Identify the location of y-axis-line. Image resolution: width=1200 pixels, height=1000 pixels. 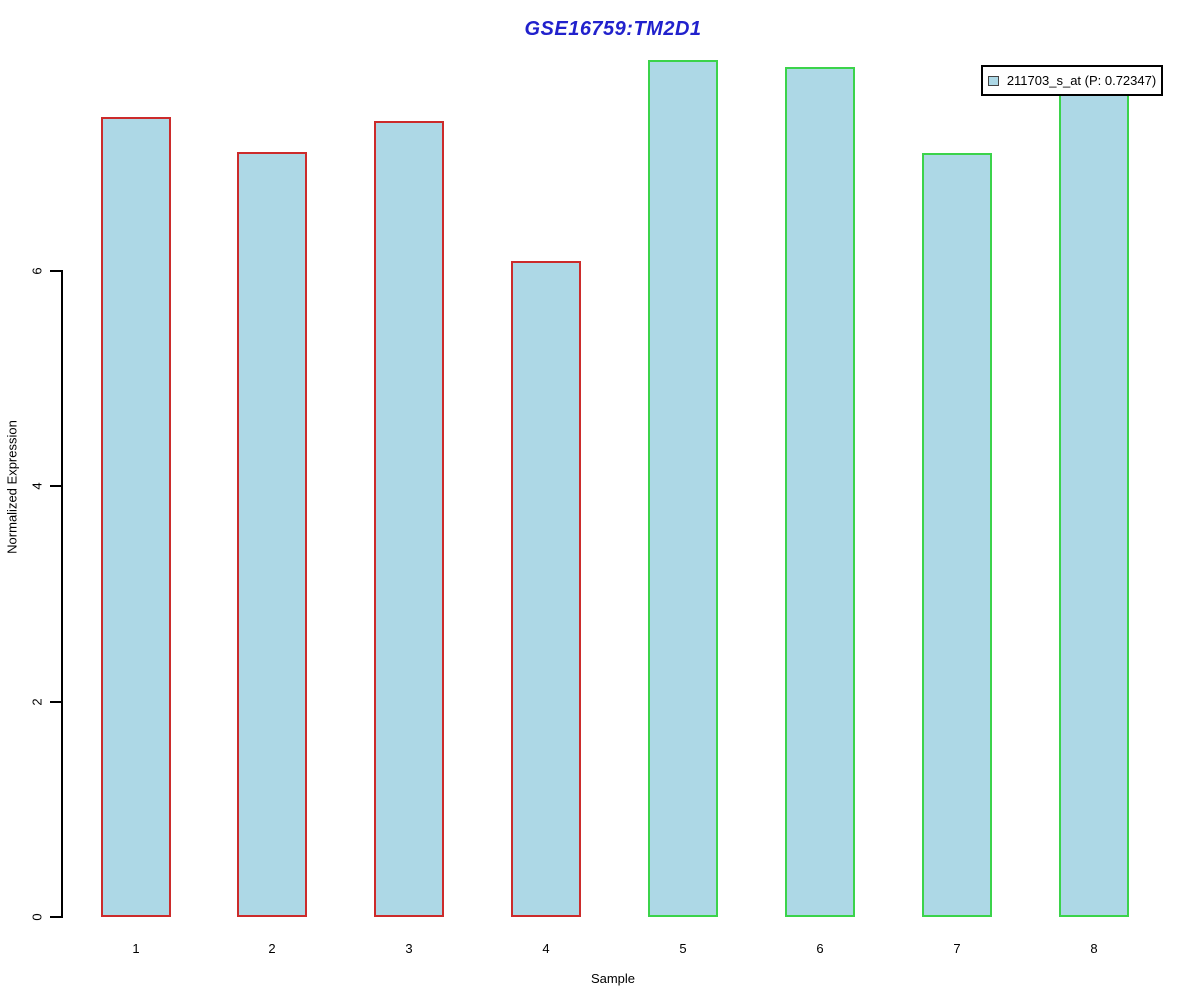
(62, 594).